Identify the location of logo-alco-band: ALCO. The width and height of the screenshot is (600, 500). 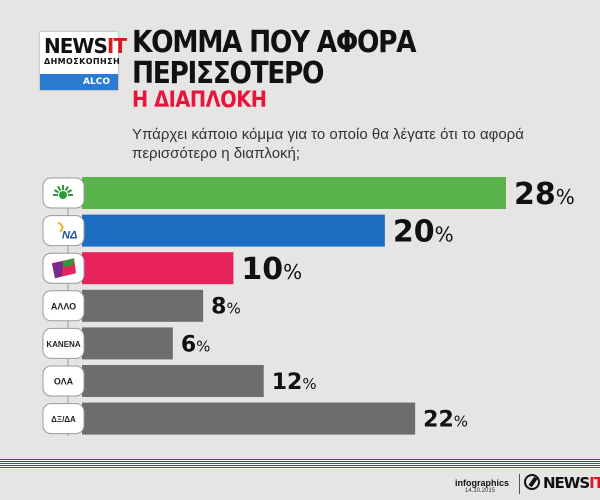
(79, 82).